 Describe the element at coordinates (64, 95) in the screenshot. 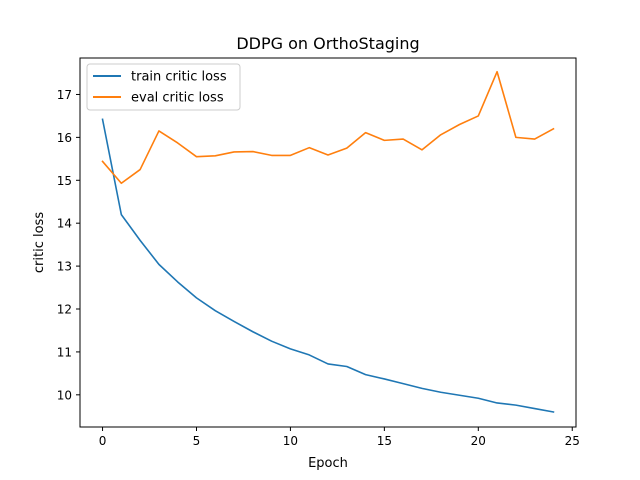

I see `y-tick-label: 17` at that location.